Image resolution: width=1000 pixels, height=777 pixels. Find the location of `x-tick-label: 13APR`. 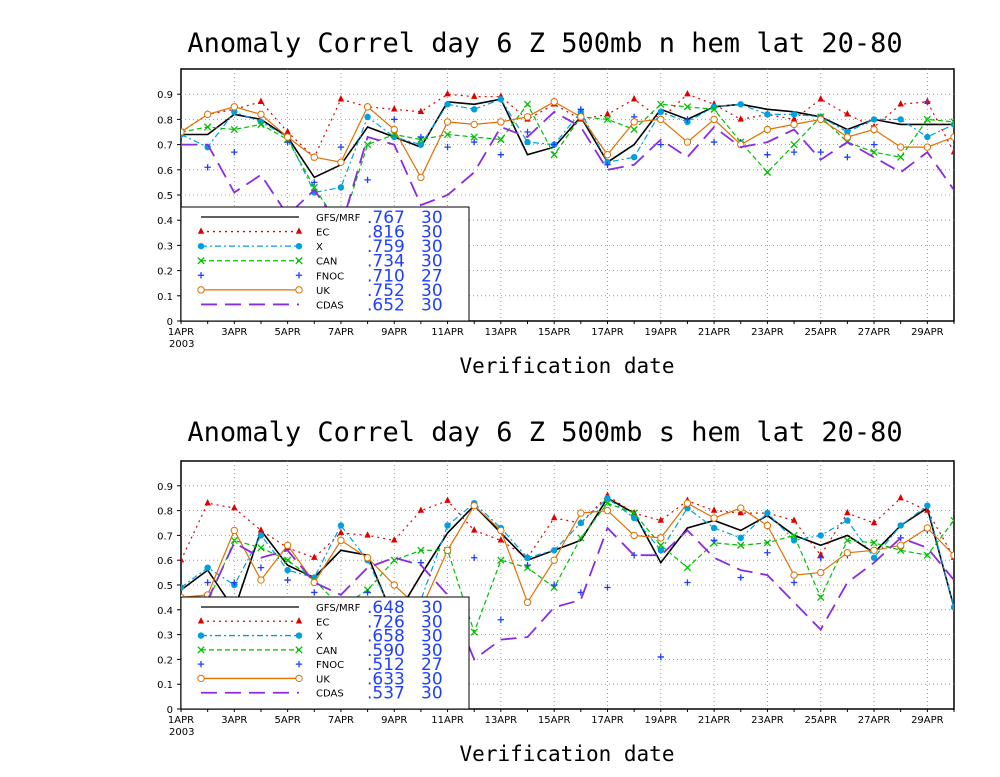

x-tick-label: 13APR is located at coordinates (501, 720).